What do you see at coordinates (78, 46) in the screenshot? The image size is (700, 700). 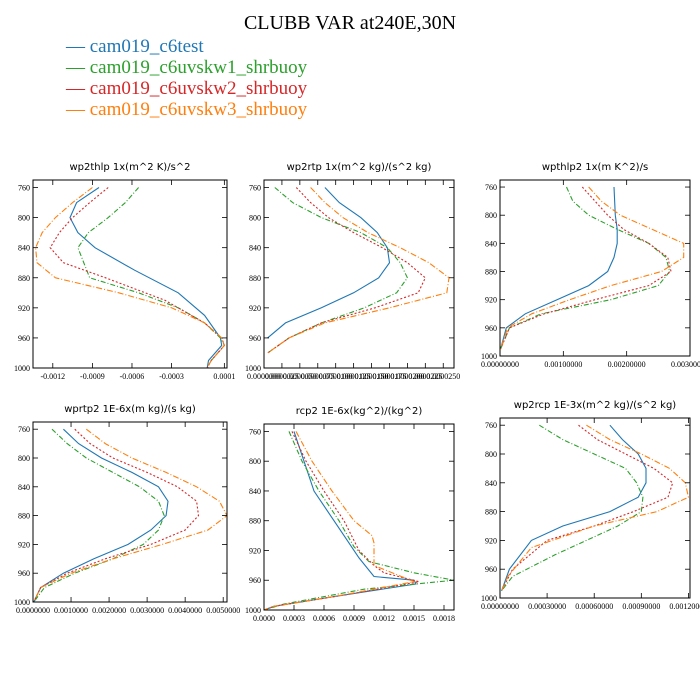 I see `legend-swatch-c6test: —` at bounding box center [78, 46].